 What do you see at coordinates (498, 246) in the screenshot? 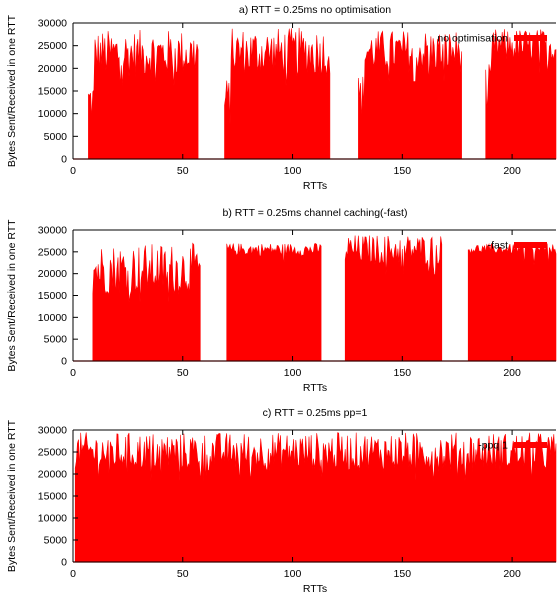
I see `legend-label: -fast` at bounding box center [498, 246].